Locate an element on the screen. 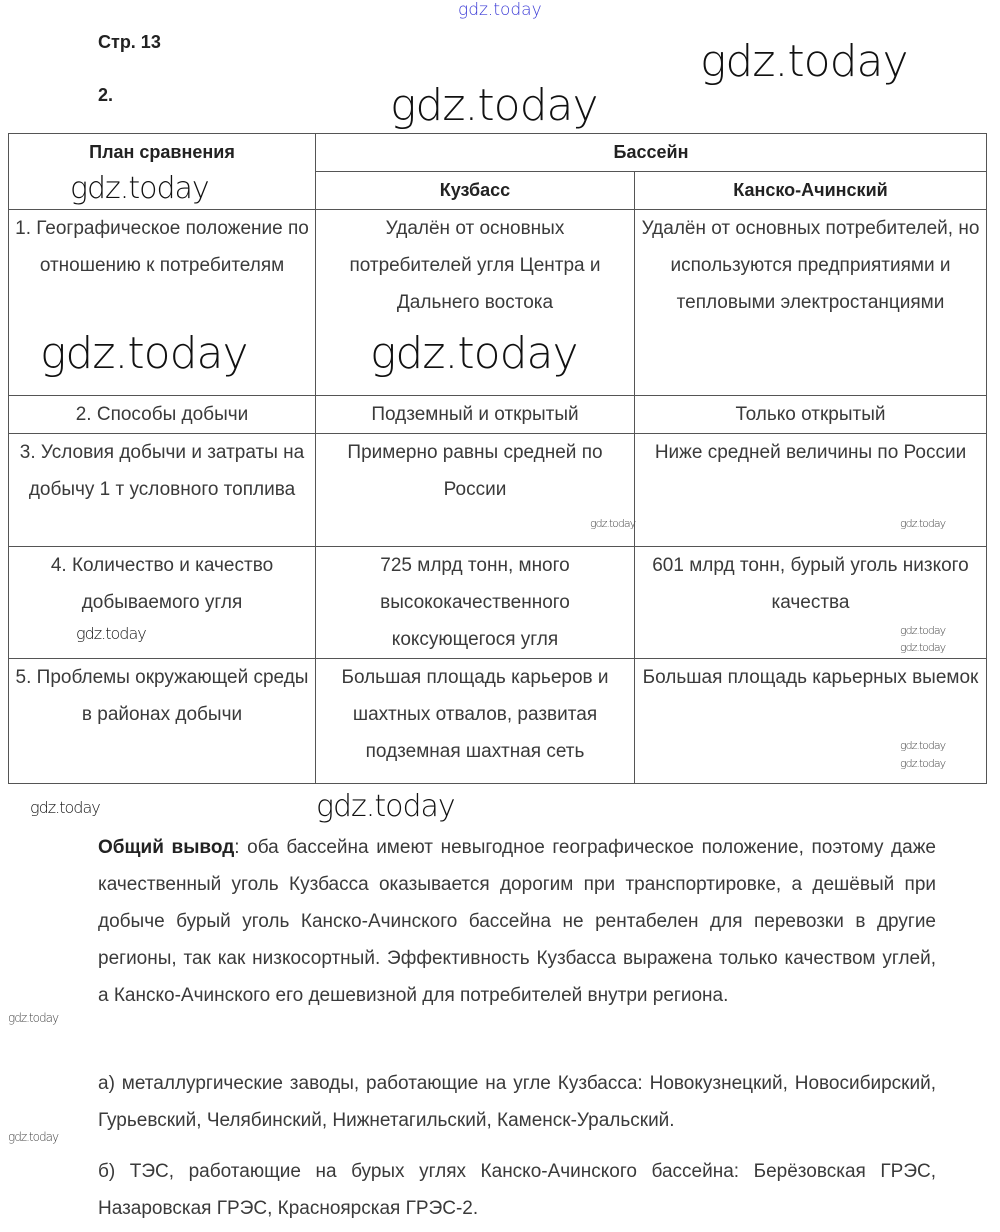 This screenshot has width=1000, height=1232. cell-kansk: Только открытый is located at coordinates (810, 414).